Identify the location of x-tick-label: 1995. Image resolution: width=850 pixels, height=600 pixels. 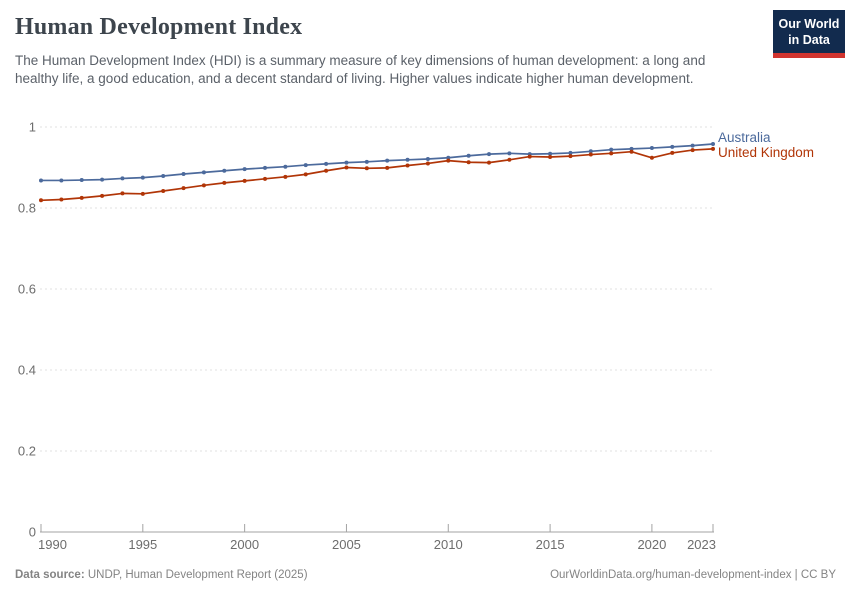
(142, 544).